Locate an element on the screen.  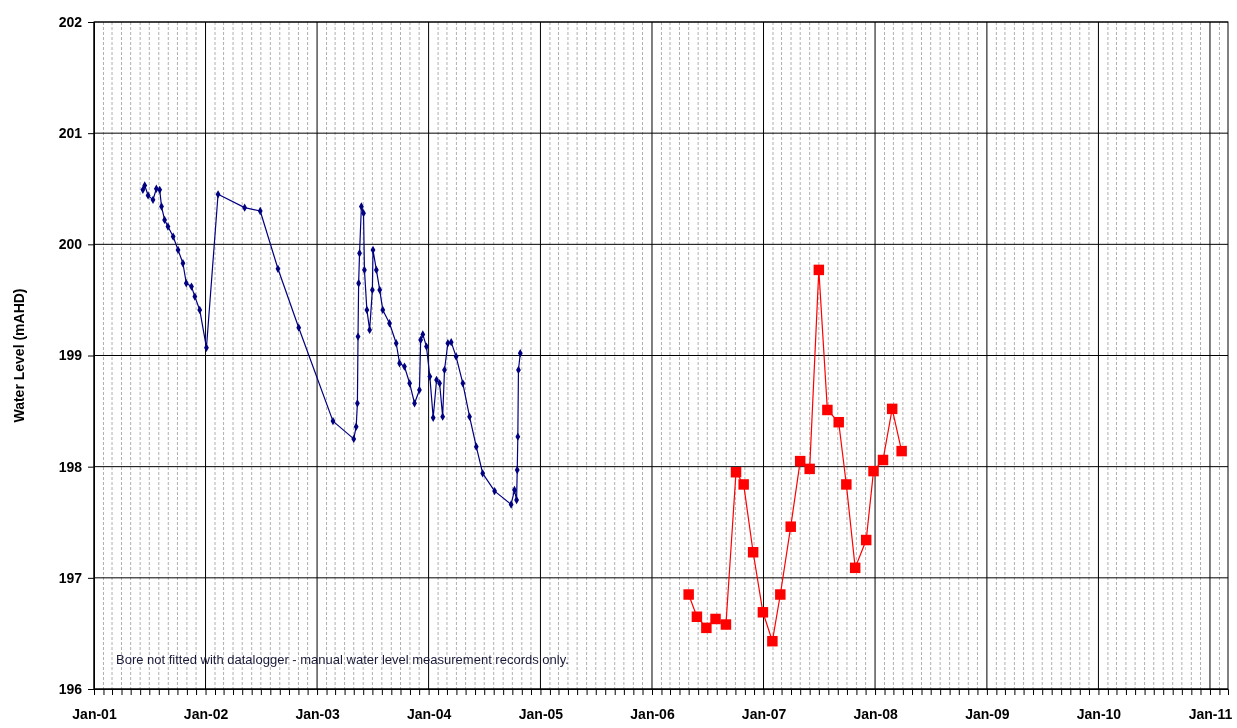
x-tick-label: Jan-10 is located at coordinates (1099, 713).